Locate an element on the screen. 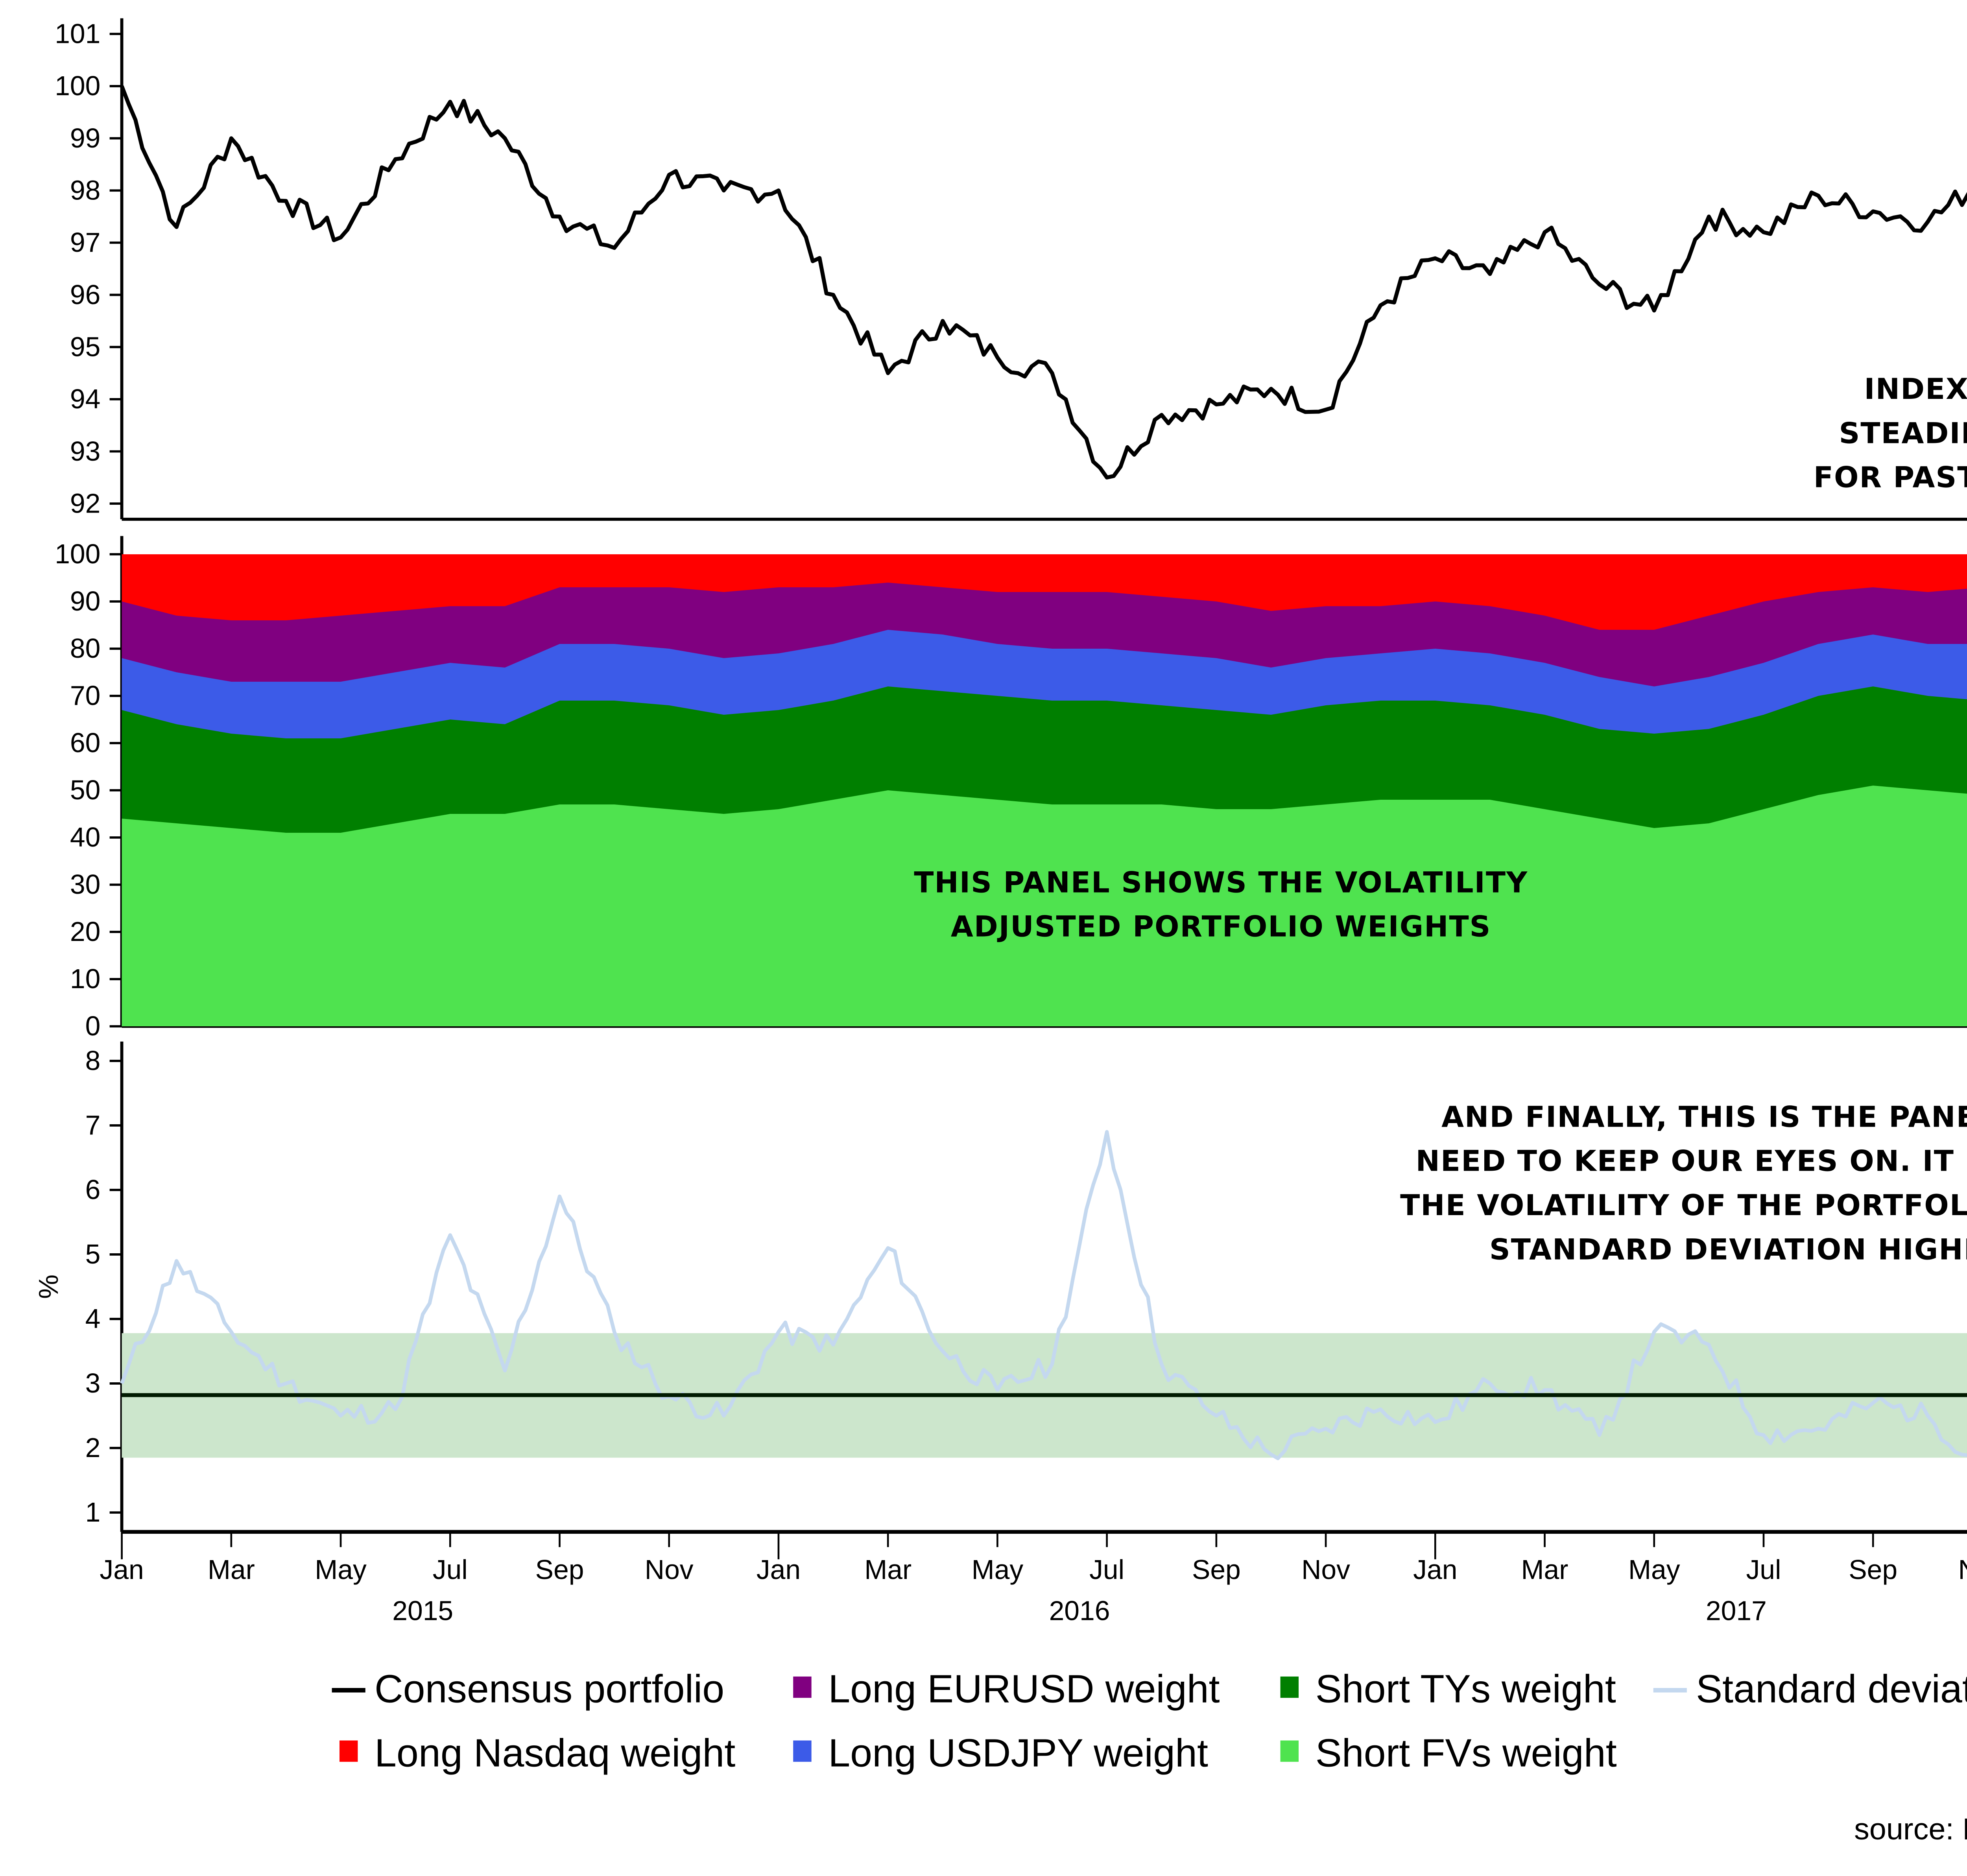  y-tick-label: 2 is located at coordinates (93, 1447).